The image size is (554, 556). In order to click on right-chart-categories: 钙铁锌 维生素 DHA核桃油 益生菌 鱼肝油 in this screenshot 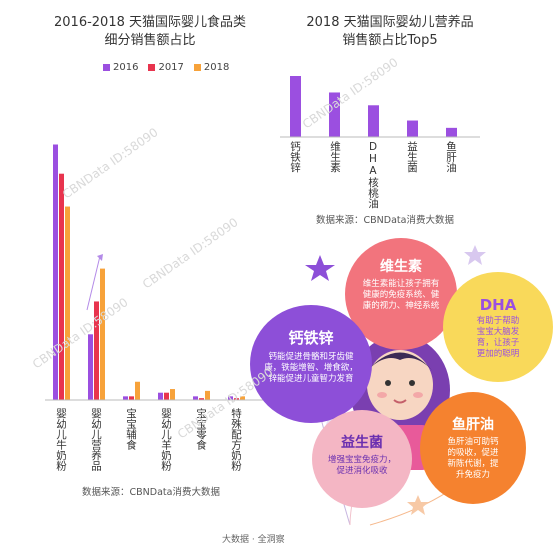, I will do `click(389, 181)`.